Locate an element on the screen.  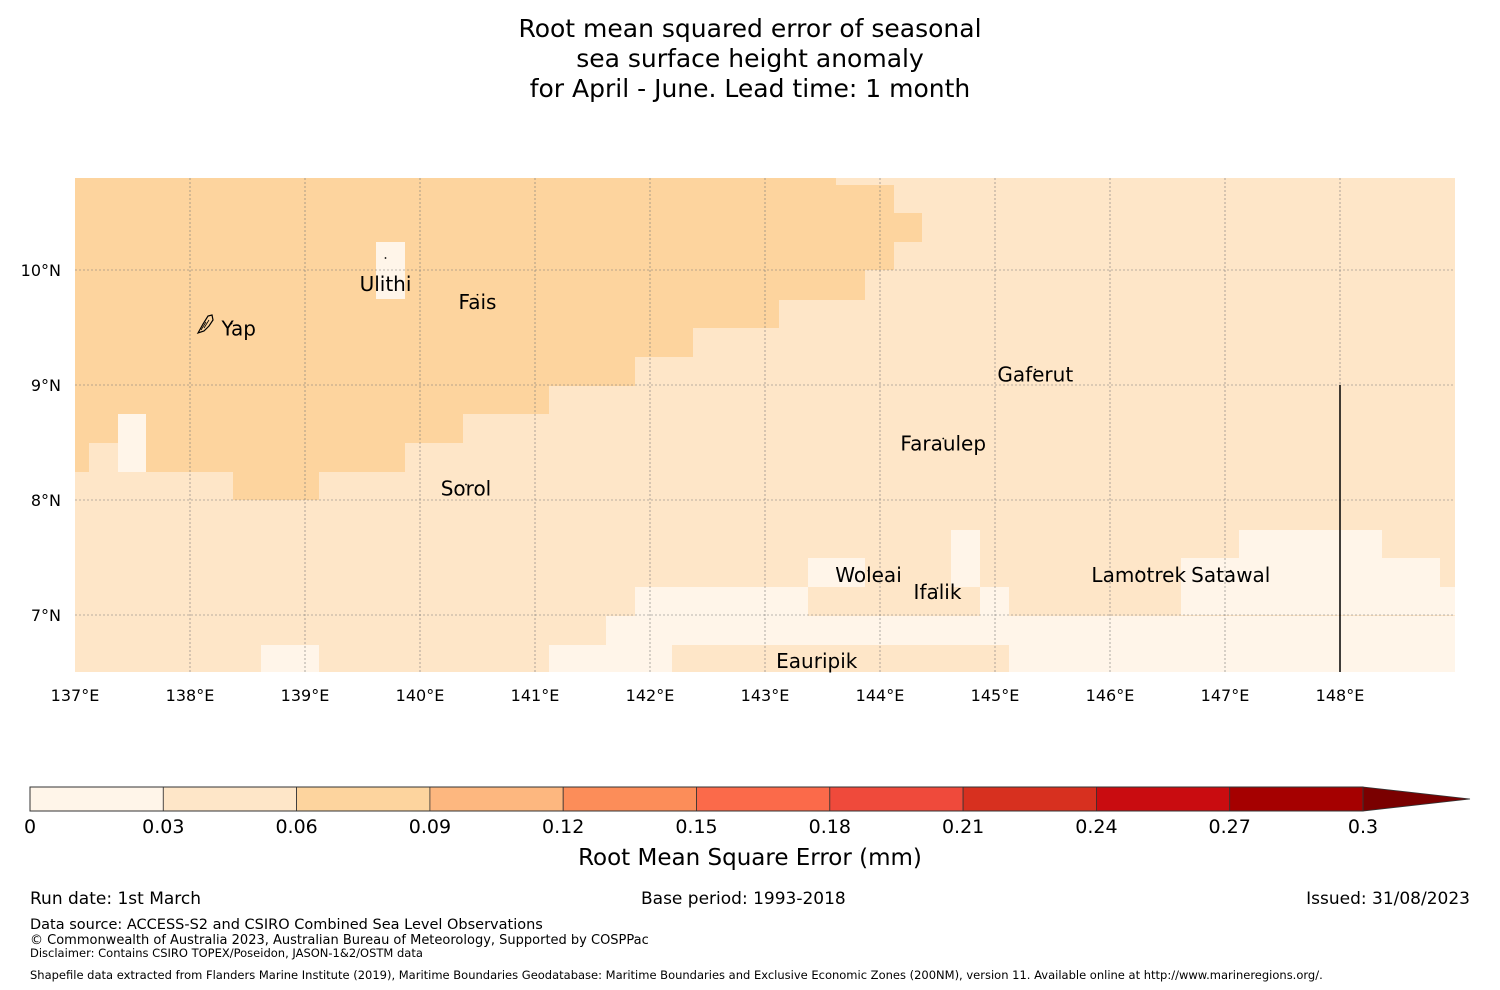
place-label: Satawal is located at coordinates (1230, 575).